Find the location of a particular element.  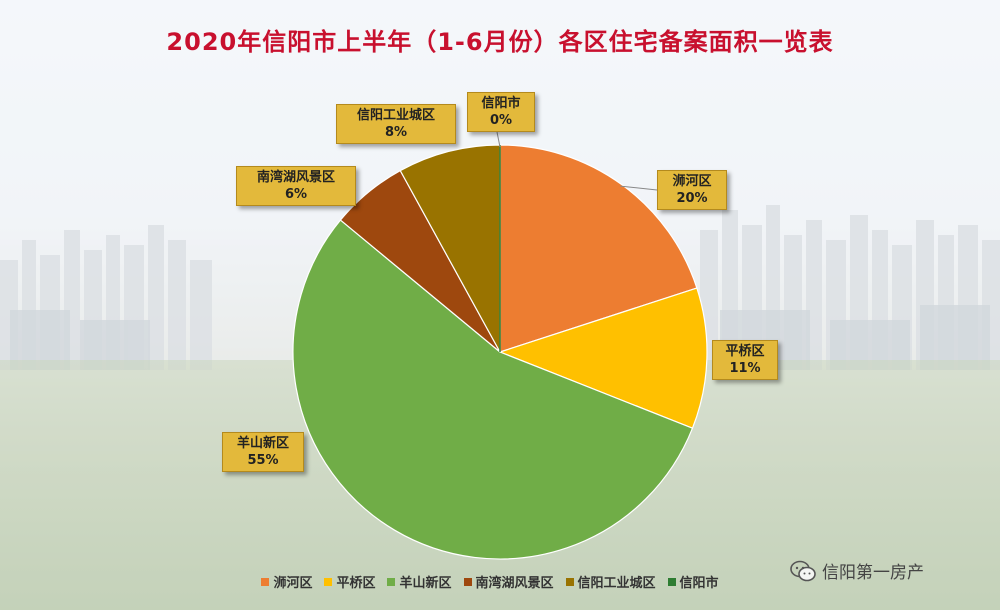

data-label-value: 11% is located at coordinates (745, 368).